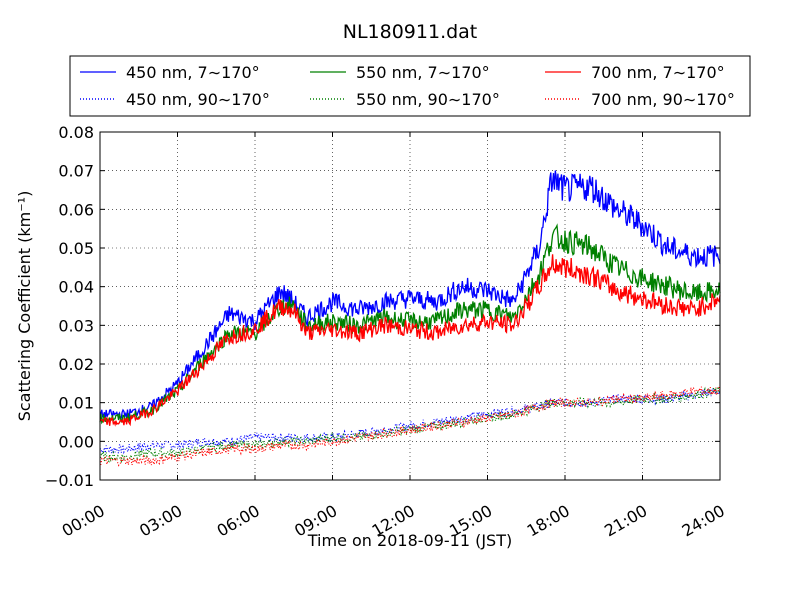 The image size is (800, 600). What do you see at coordinates (69, 480) in the screenshot?
I see `y-tick-label: −0.01` at bounding box center [69, 480].